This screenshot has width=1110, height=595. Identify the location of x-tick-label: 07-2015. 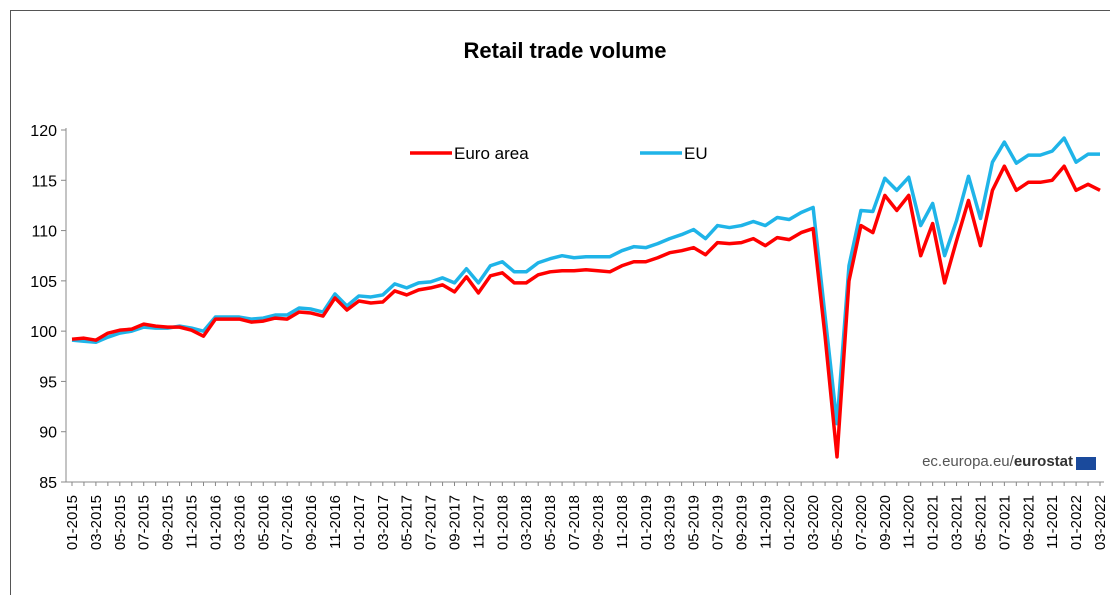
(144, 522).